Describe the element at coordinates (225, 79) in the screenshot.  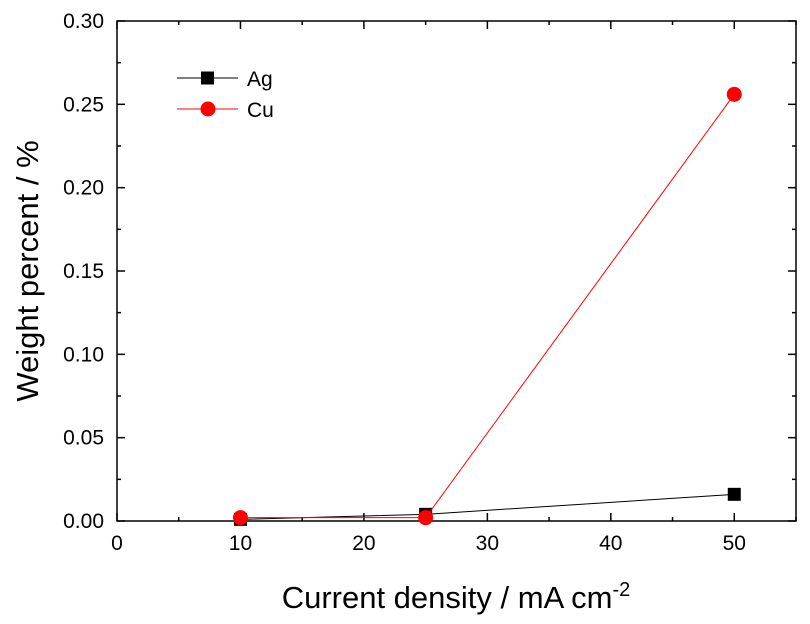
I see `legend-item-ag: Ag` at that location.